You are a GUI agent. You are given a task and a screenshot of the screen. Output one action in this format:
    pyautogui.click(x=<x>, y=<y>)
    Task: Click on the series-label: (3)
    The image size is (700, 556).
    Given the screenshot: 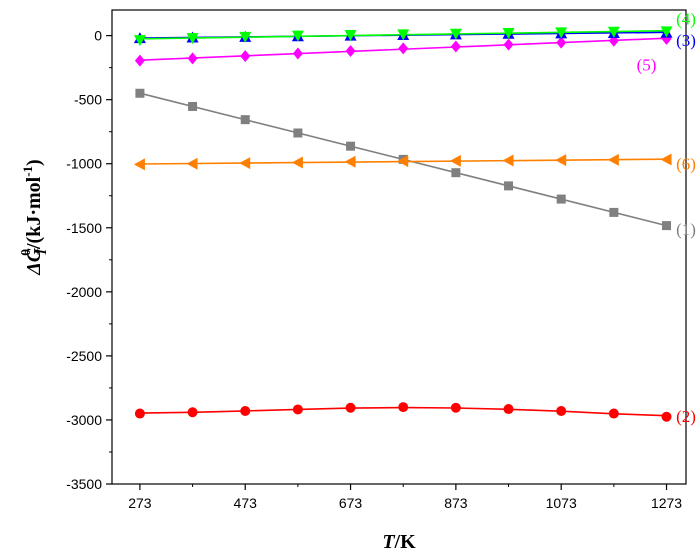 What is the action you would take?
    pyautogui.click(x=686, y=40)
    